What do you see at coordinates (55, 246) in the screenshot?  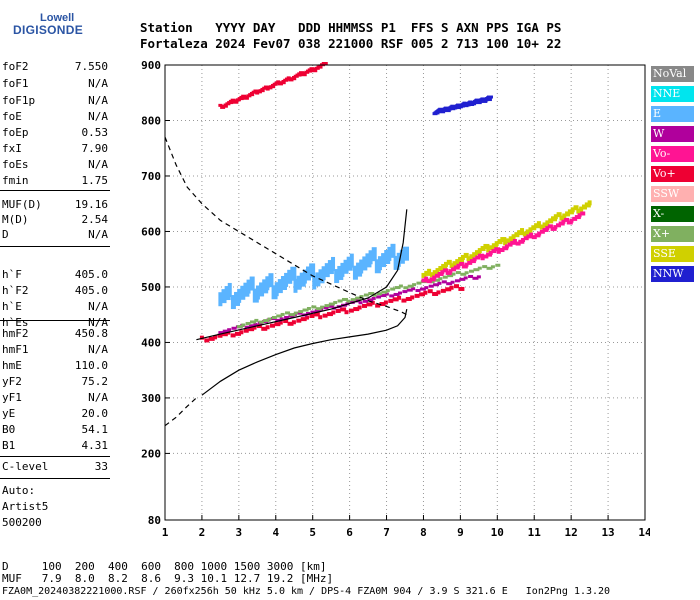 I see `separator` at bounding box center [55, 246].